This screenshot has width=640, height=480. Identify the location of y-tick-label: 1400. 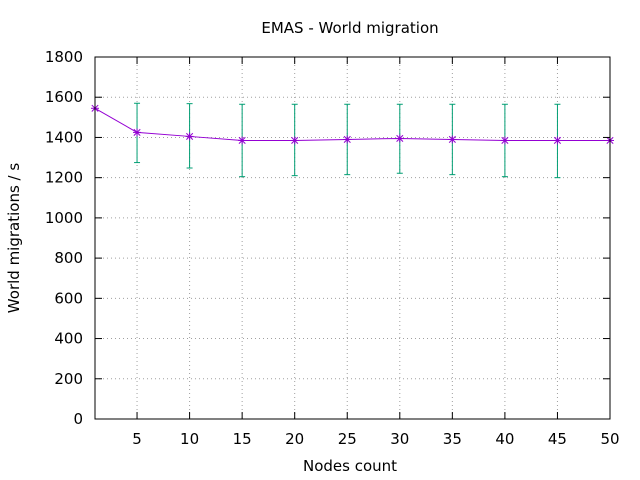
(64, 137).